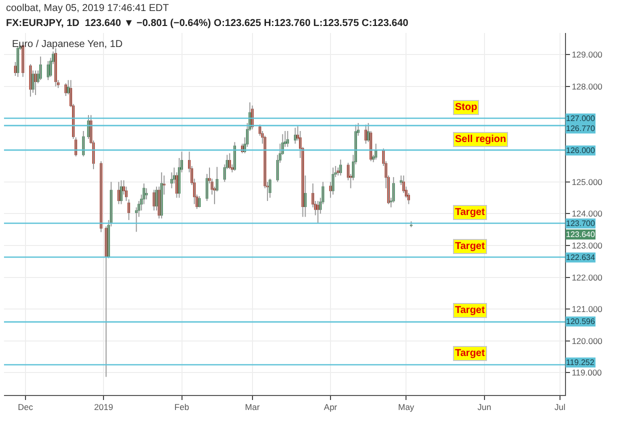 The width and height of the screenshot is (625, 435). What do you see at coordinates (26, 407) in the screenshot?
I see `x-tick-label: Dec` at bounding box center [26, 407].